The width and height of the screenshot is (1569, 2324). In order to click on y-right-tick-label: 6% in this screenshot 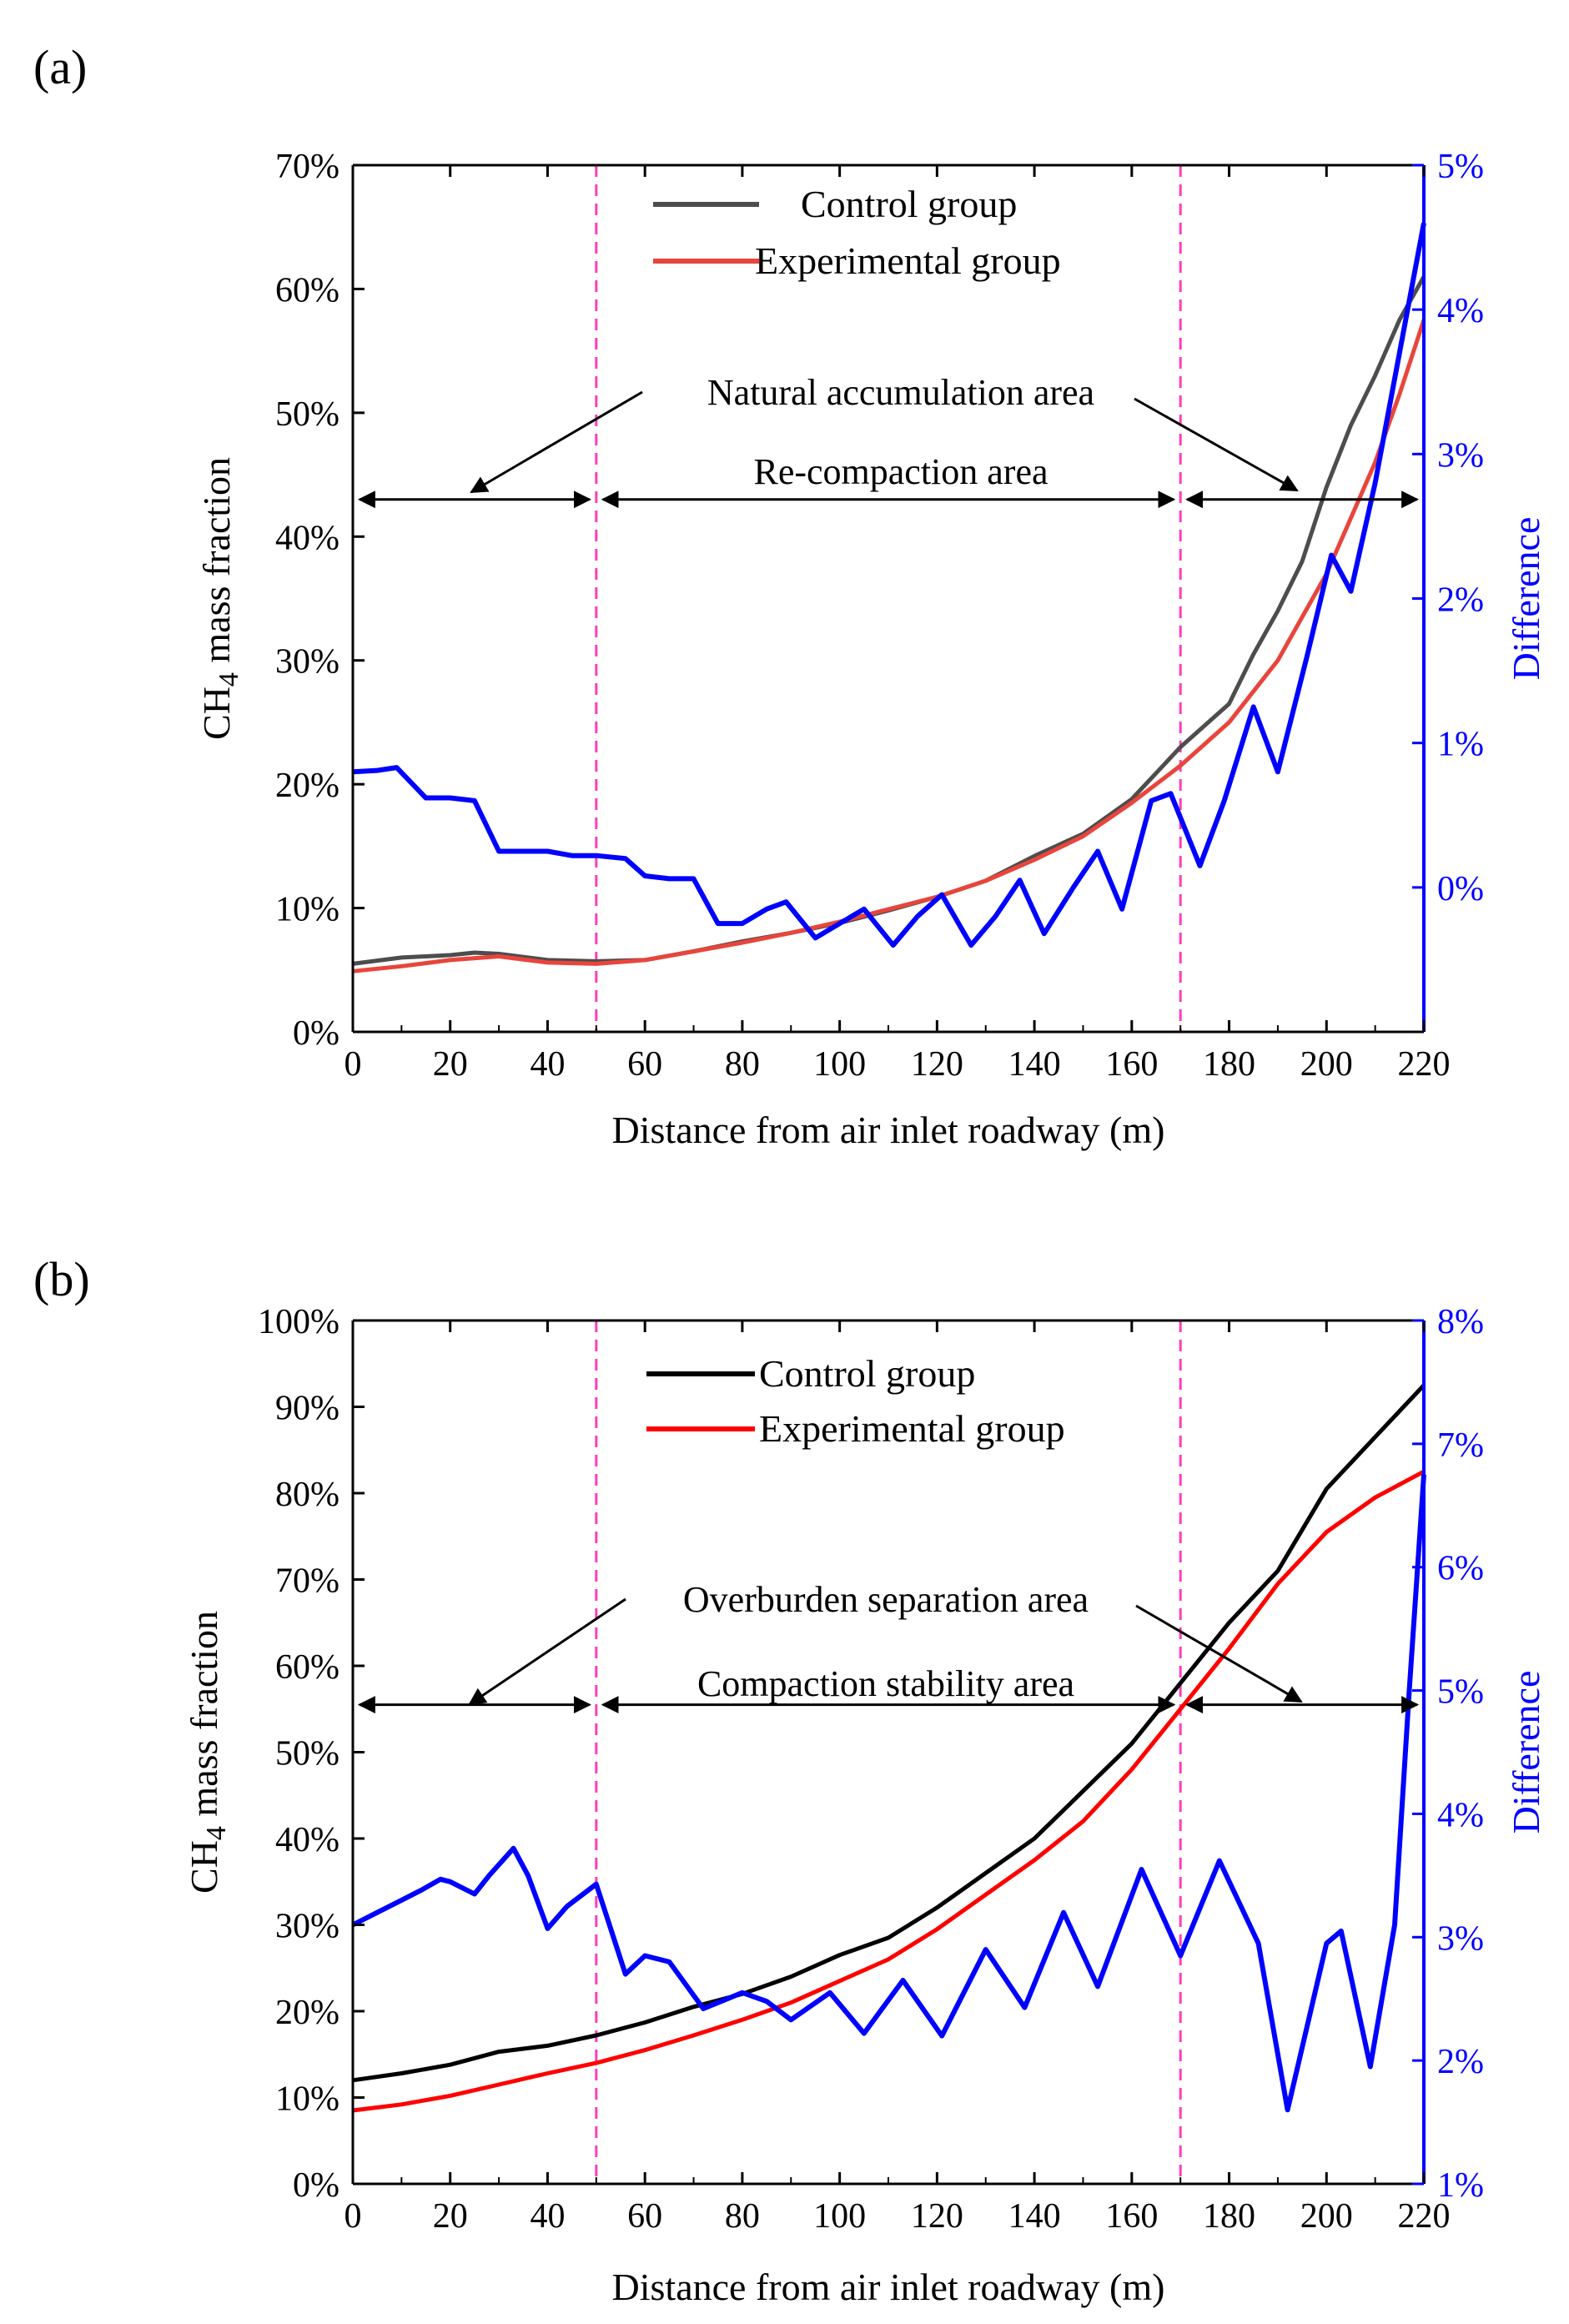, I will do `click(1460, 1569)`.